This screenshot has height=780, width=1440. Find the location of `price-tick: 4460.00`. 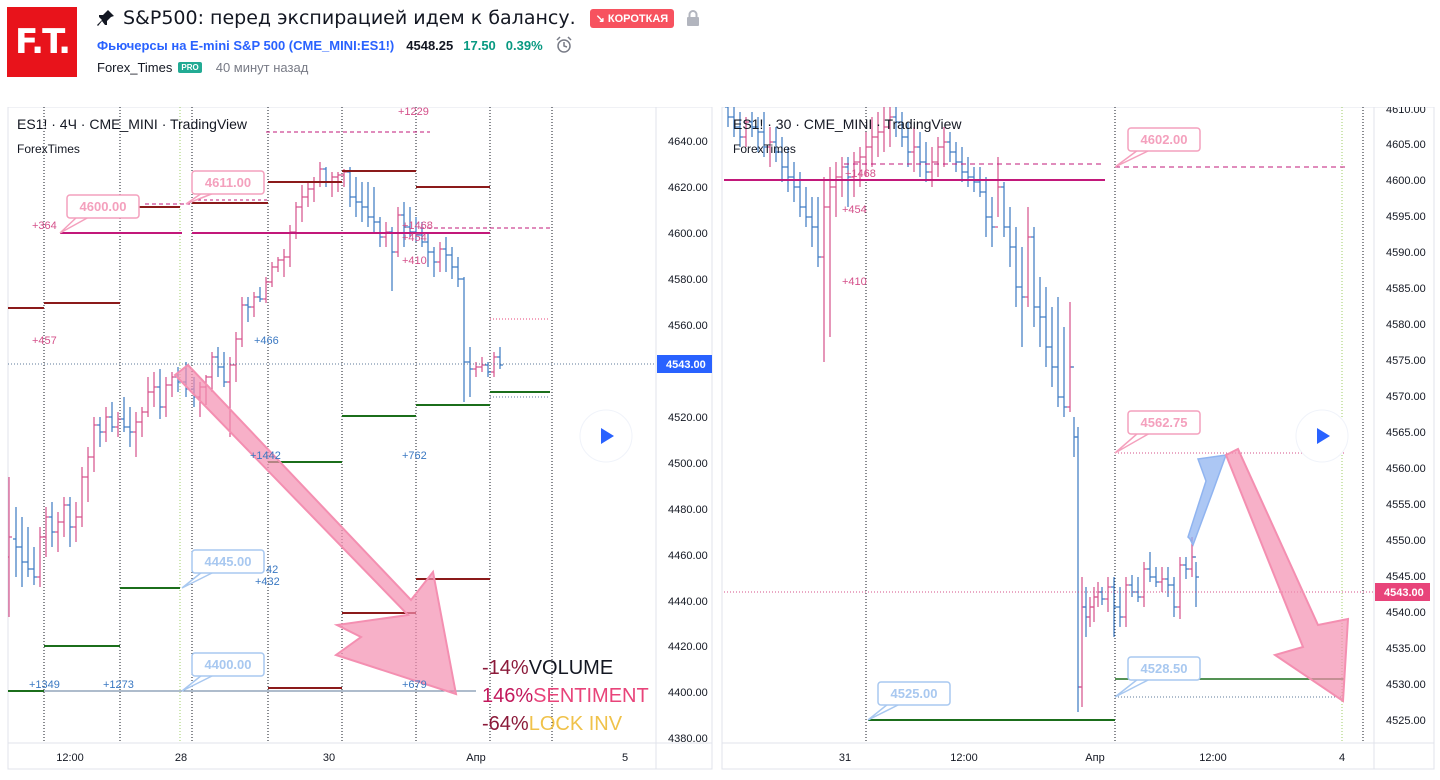

price-tick: 4460.00 is located at coordinates (688, 556).